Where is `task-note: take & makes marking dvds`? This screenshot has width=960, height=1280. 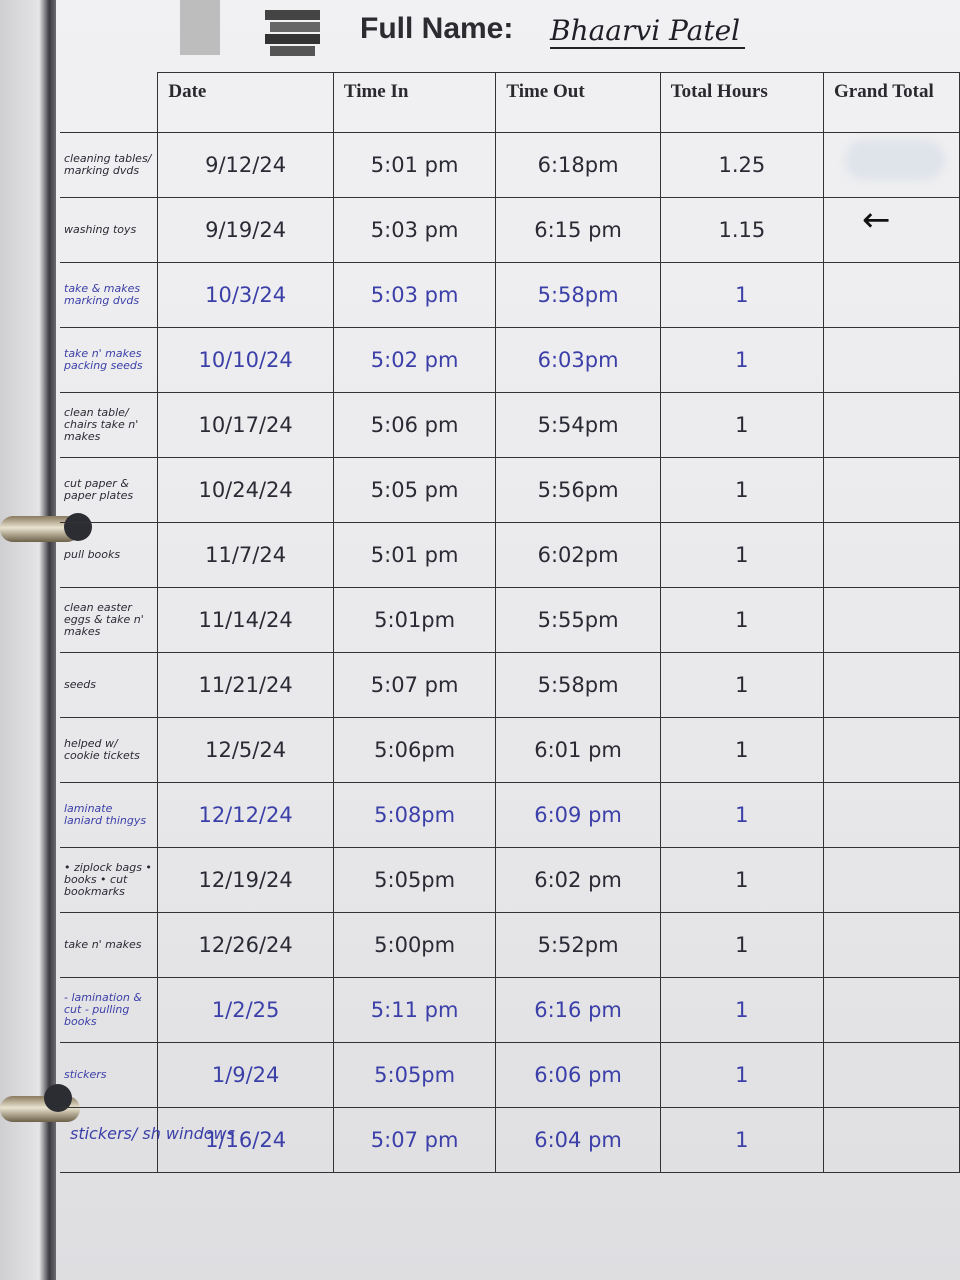
task-note: take & makes marking dvds is located at coordinates (109, 295).